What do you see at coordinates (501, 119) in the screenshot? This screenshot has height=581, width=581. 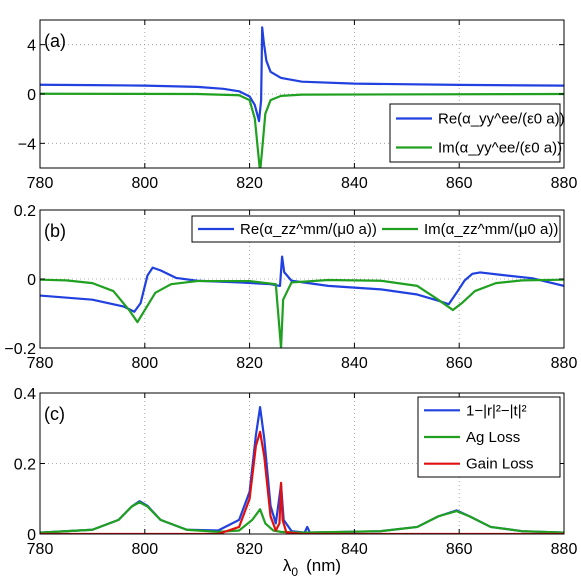 I see `legend-label-re-alpha-yy-ee: Re(α_yy^ee/(ε0 a))` at bounding box center [501, 119].